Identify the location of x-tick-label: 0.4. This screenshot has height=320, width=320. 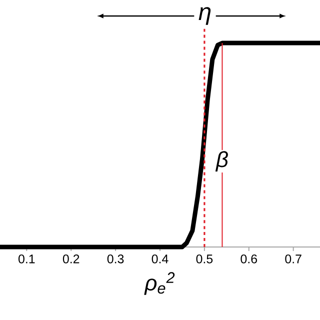
(160, 259).